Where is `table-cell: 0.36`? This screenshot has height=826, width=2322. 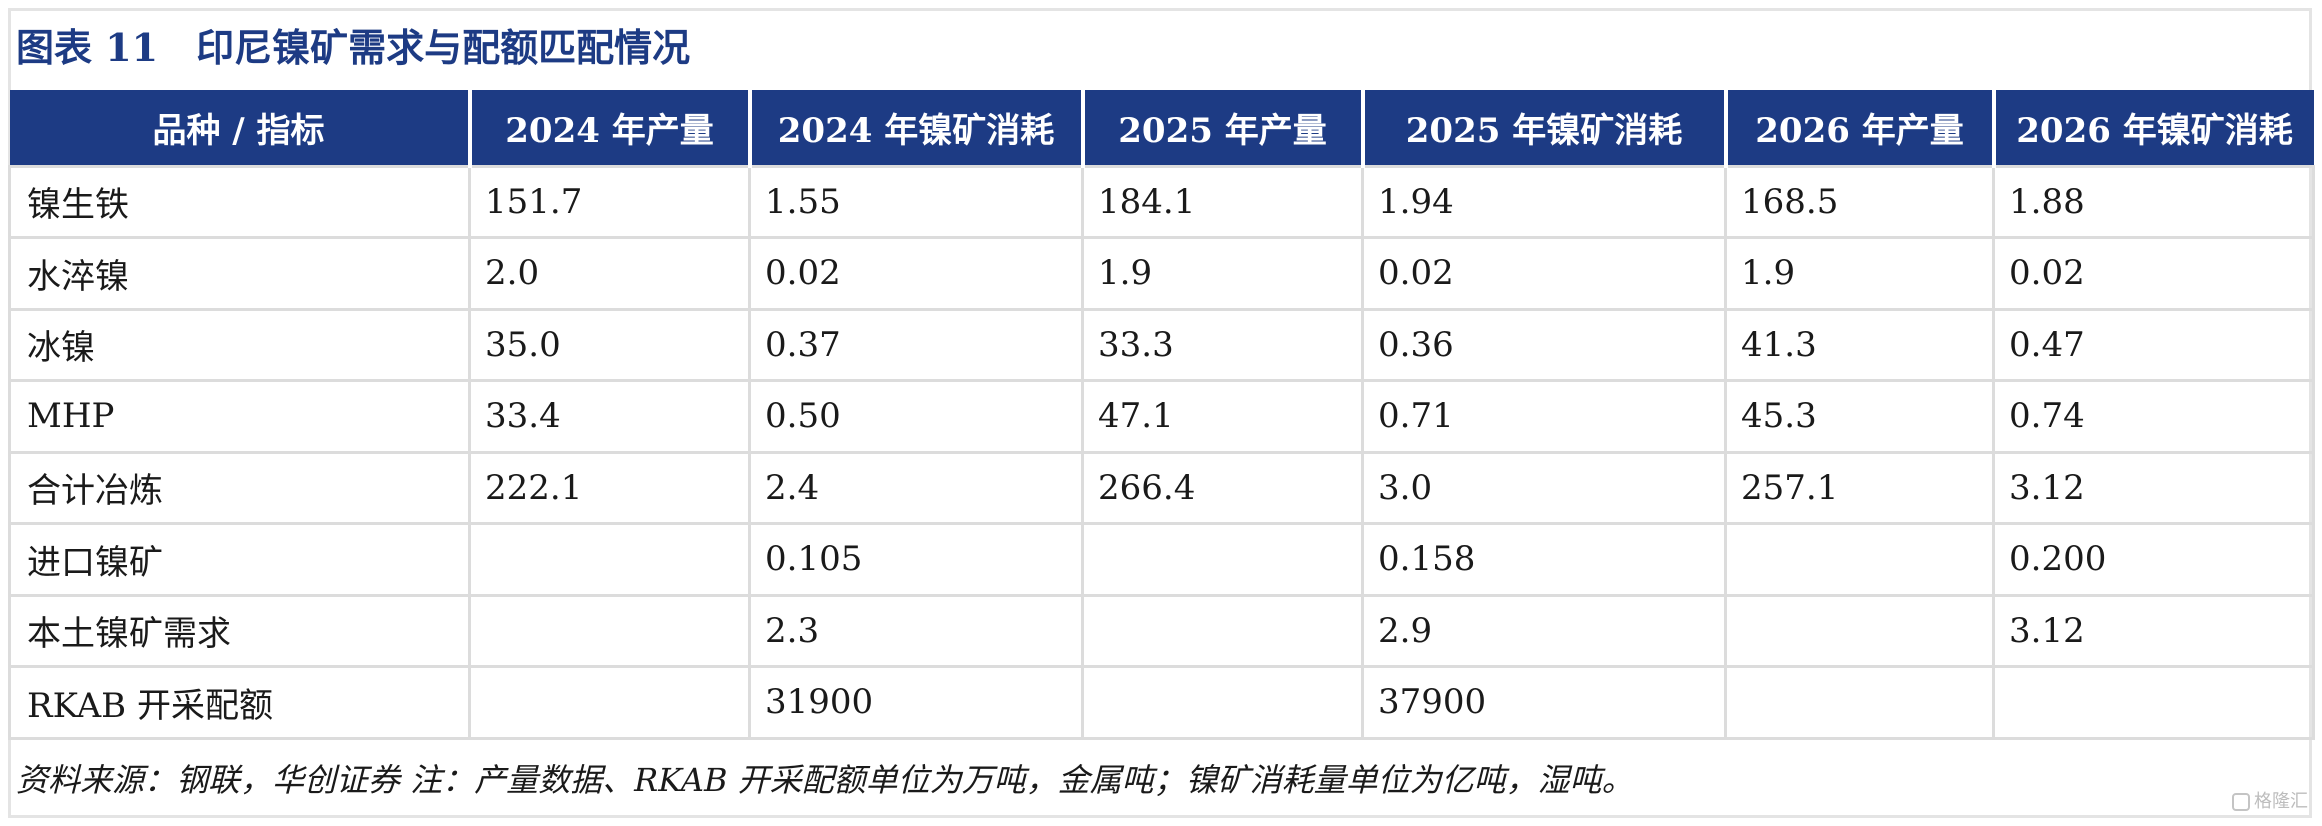
table-cell: 0.36 is located at coordinates (1544, 344).